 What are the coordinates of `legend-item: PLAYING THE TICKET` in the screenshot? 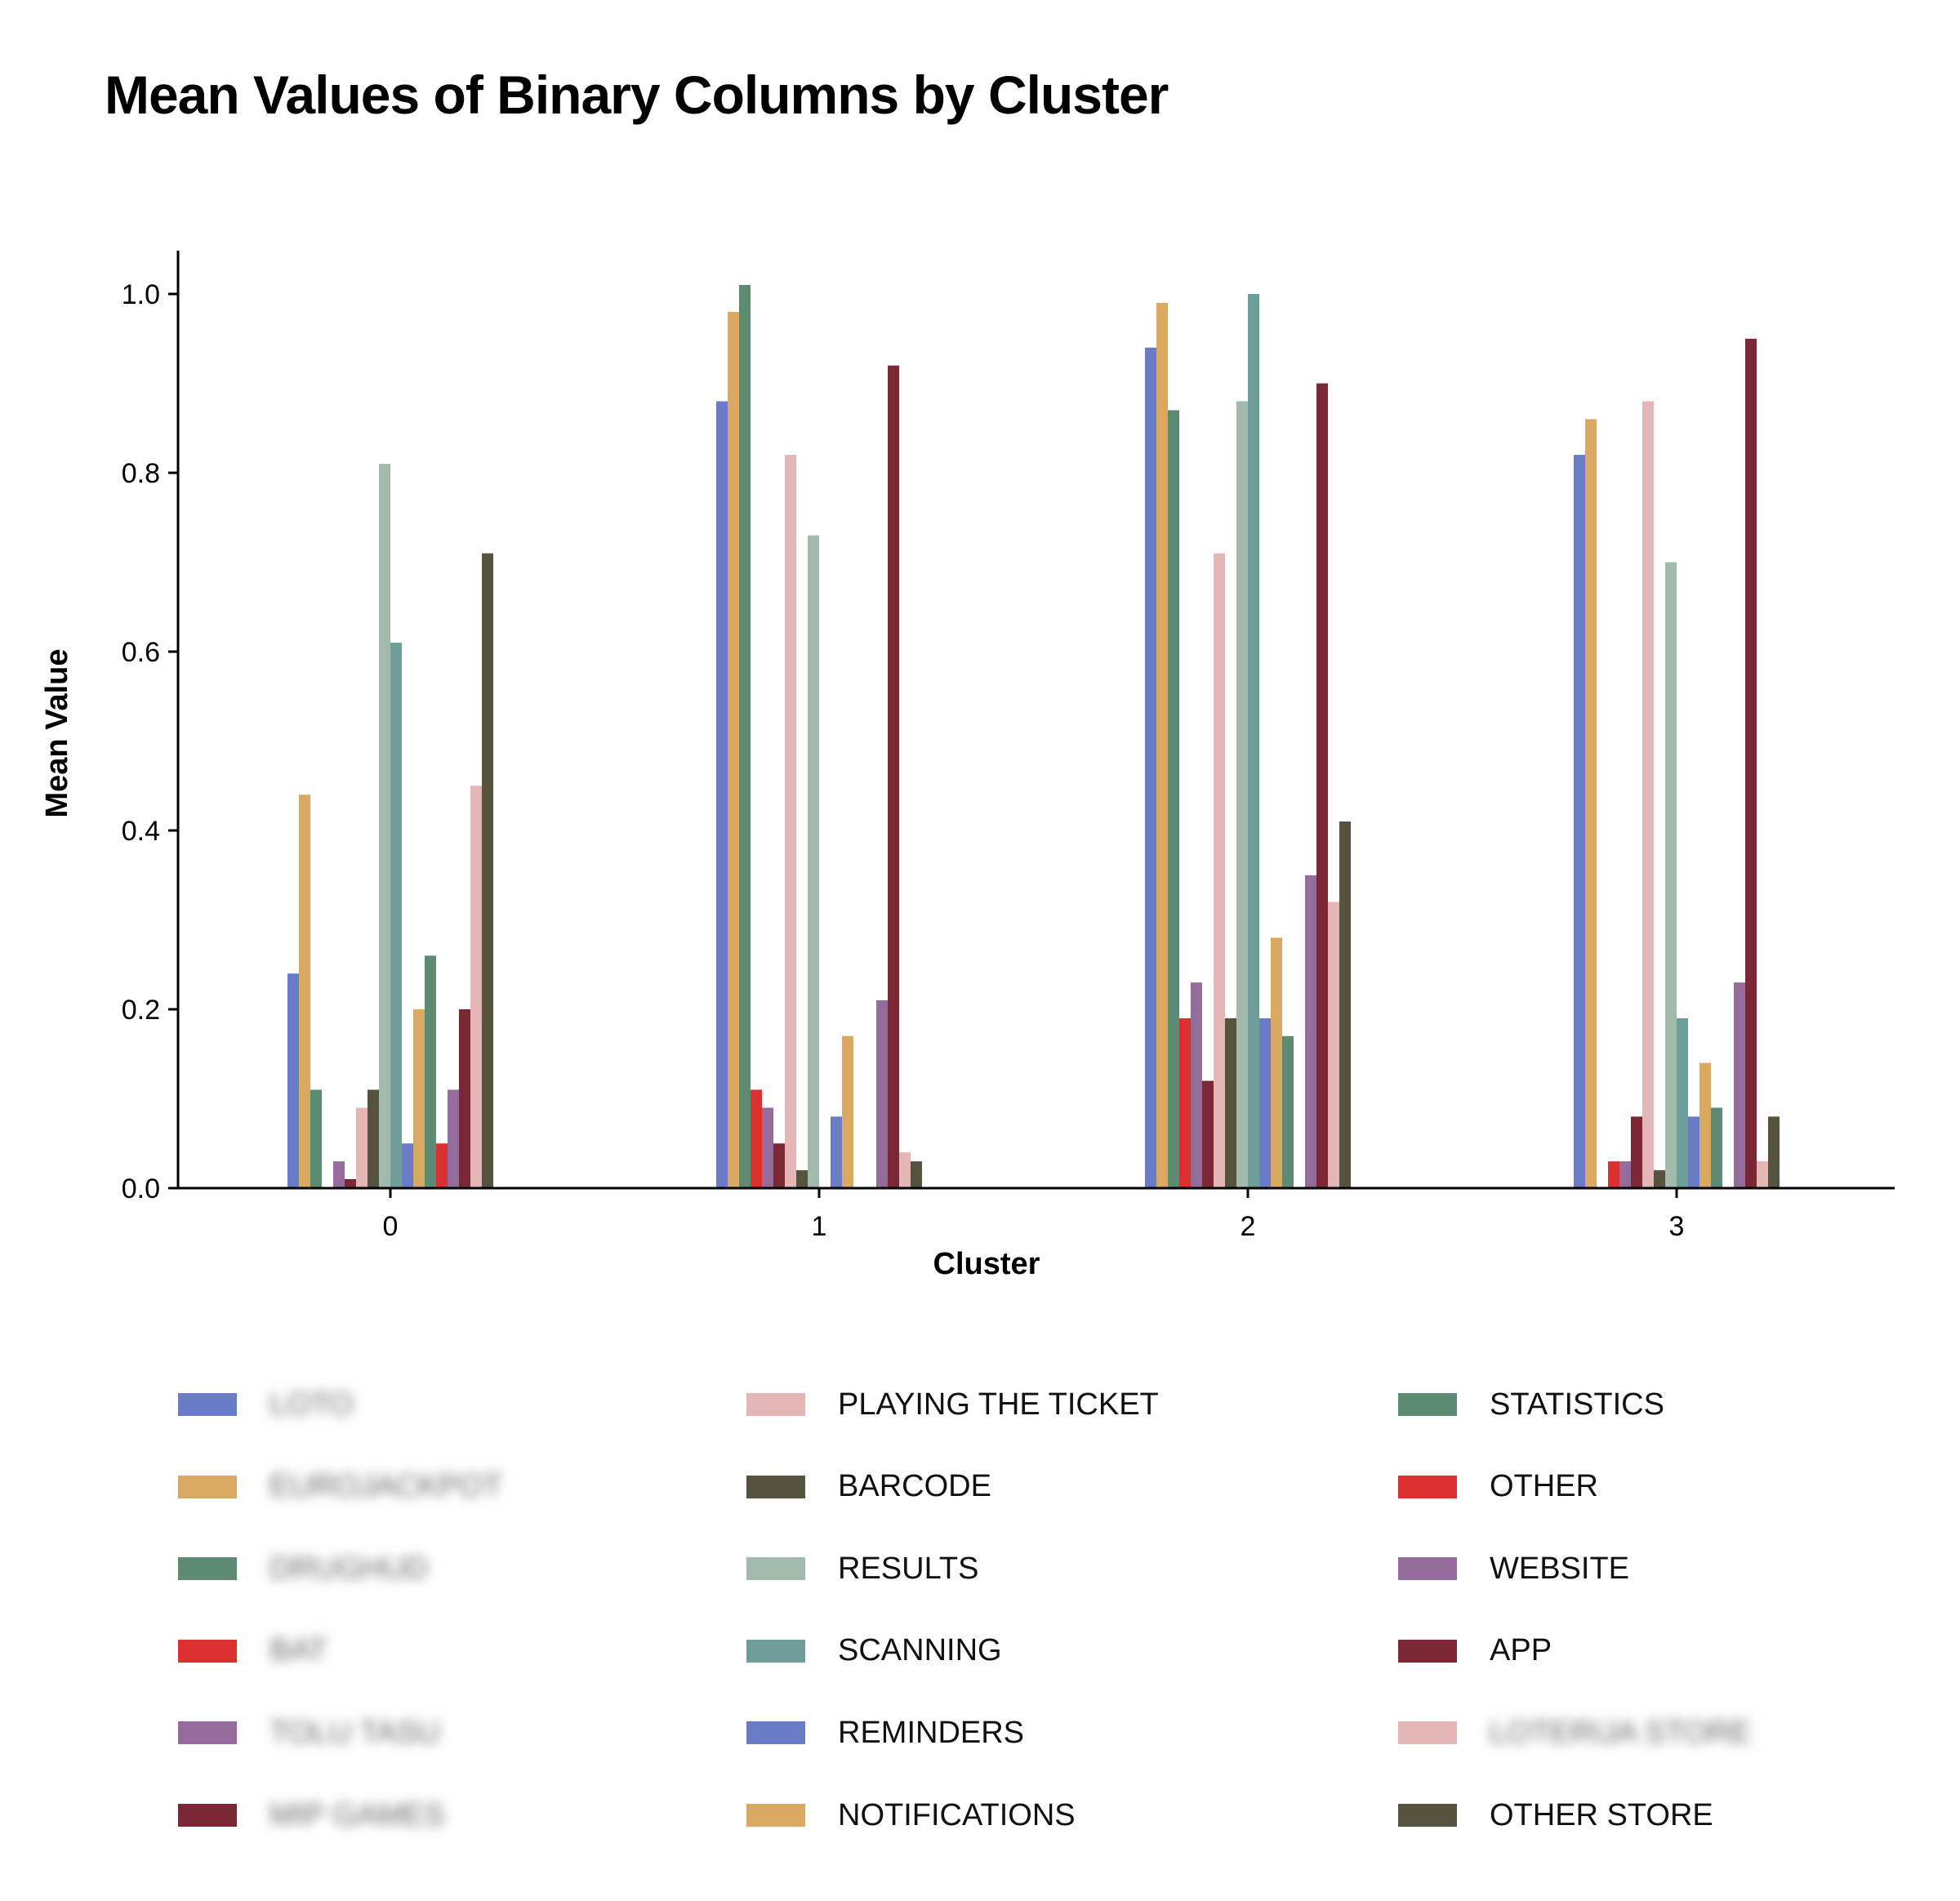 It's located at (952, 1404).